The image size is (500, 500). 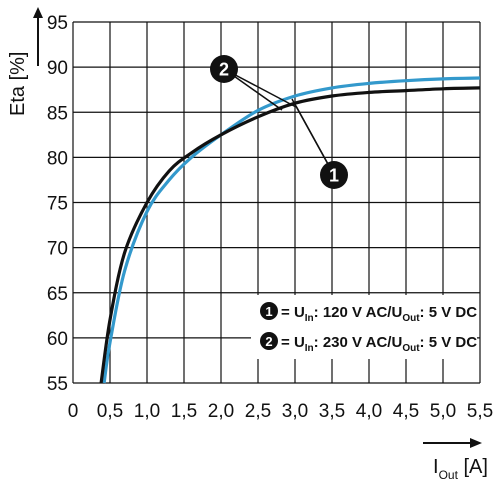 What do you see at coordinates (476, 443) in the screenshot?
I see `x-axis-arrow-head` at bounding box center [476, 443].